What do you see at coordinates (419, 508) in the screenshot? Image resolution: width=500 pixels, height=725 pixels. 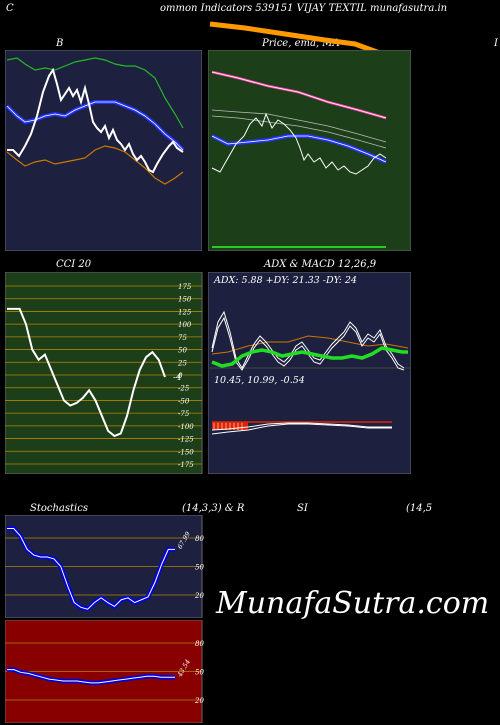 I see `rsi-params: (14,5` at bounding box center [419, 508].